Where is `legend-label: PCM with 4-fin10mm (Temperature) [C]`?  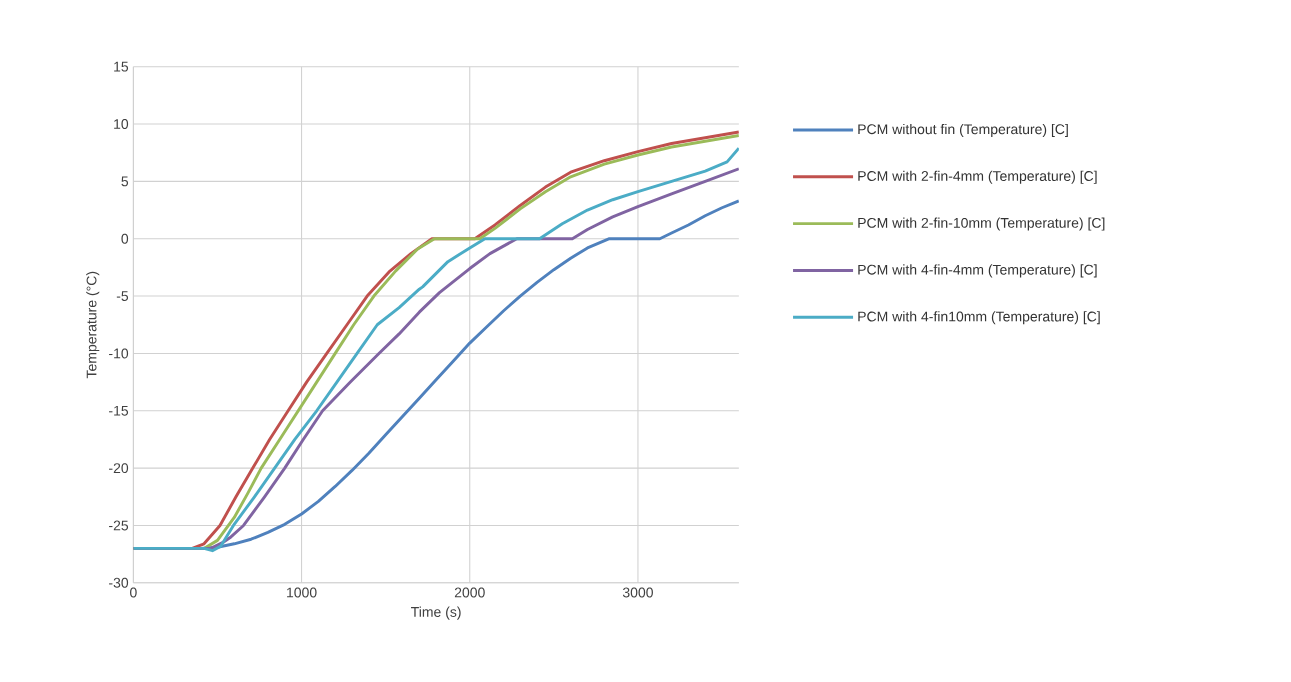 legend-label: PCM with 4-fin10mm (Temperature) [C] is located at coordinates (979, 318).